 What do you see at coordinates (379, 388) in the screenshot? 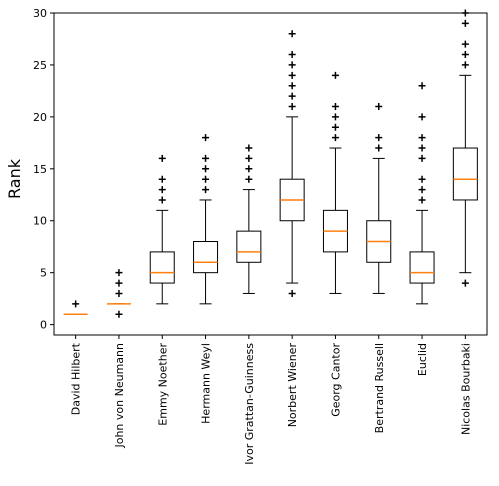
I see `x-tick-label: Bertrand Russell` at bounding box center [379, 388].